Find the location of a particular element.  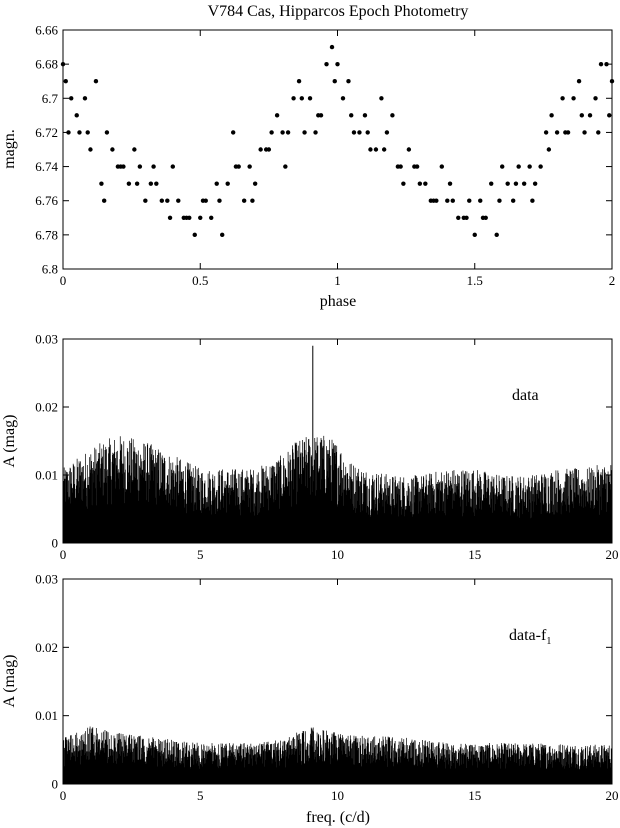

phase-plot-ytick-label: 6.72 is located at coordinates (46, 132).